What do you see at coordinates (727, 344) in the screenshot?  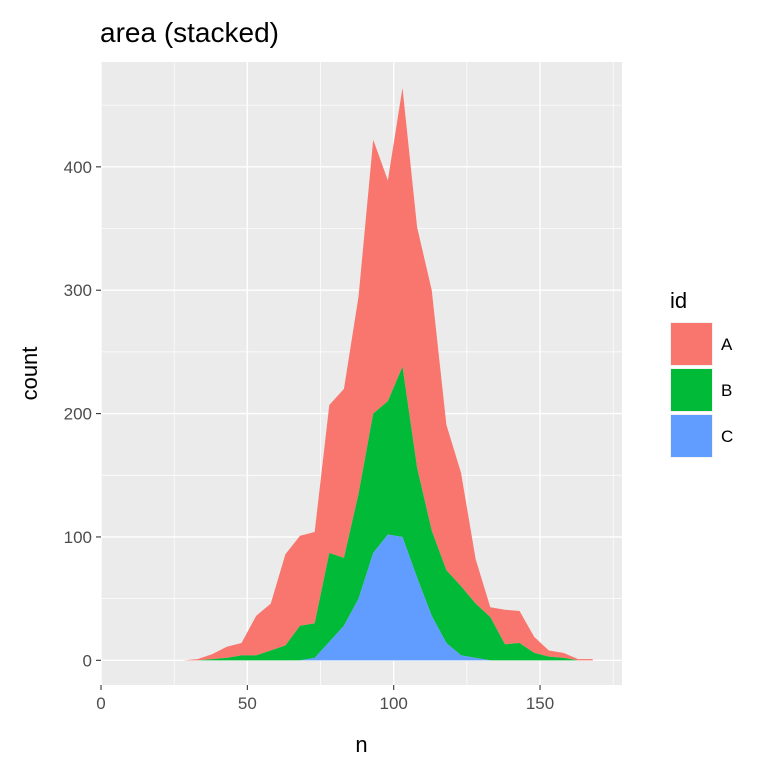 I see `legend-label-A: A` at bounding box center [727, 344].